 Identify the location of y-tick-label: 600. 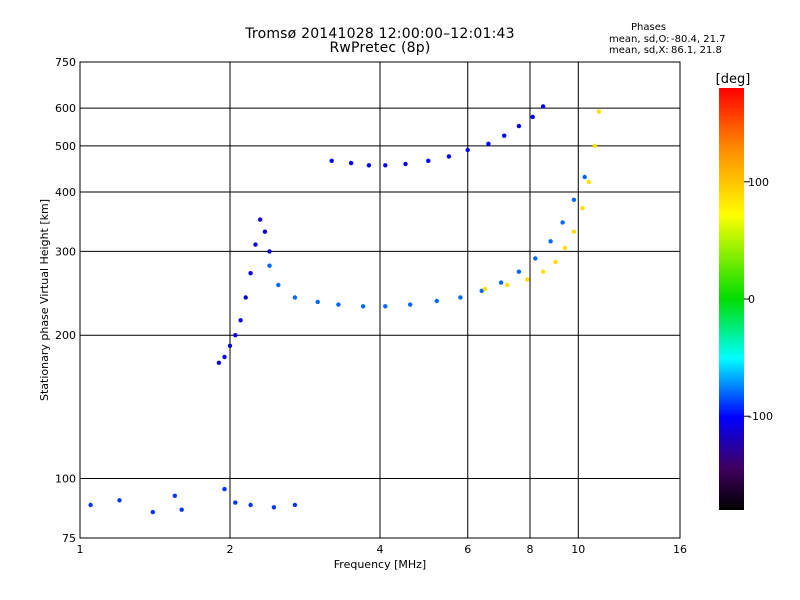
(65, 108).